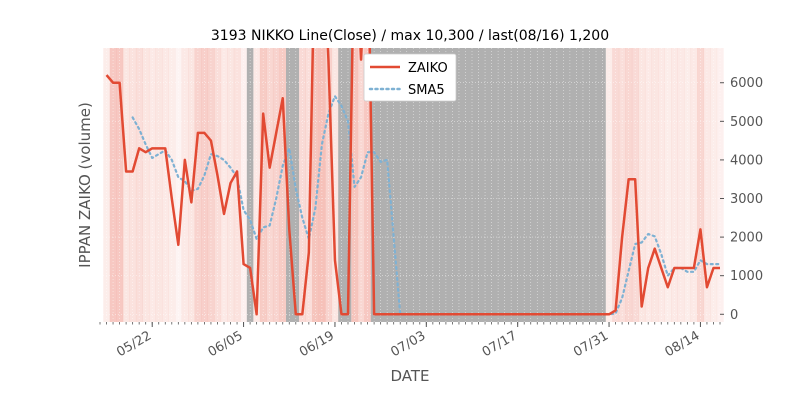 The image size is (800, 400). What do you see at coordinates (746, 199) in the screenshot?
I see `y-tick-label: 3000` at bounding box center [746, 199].